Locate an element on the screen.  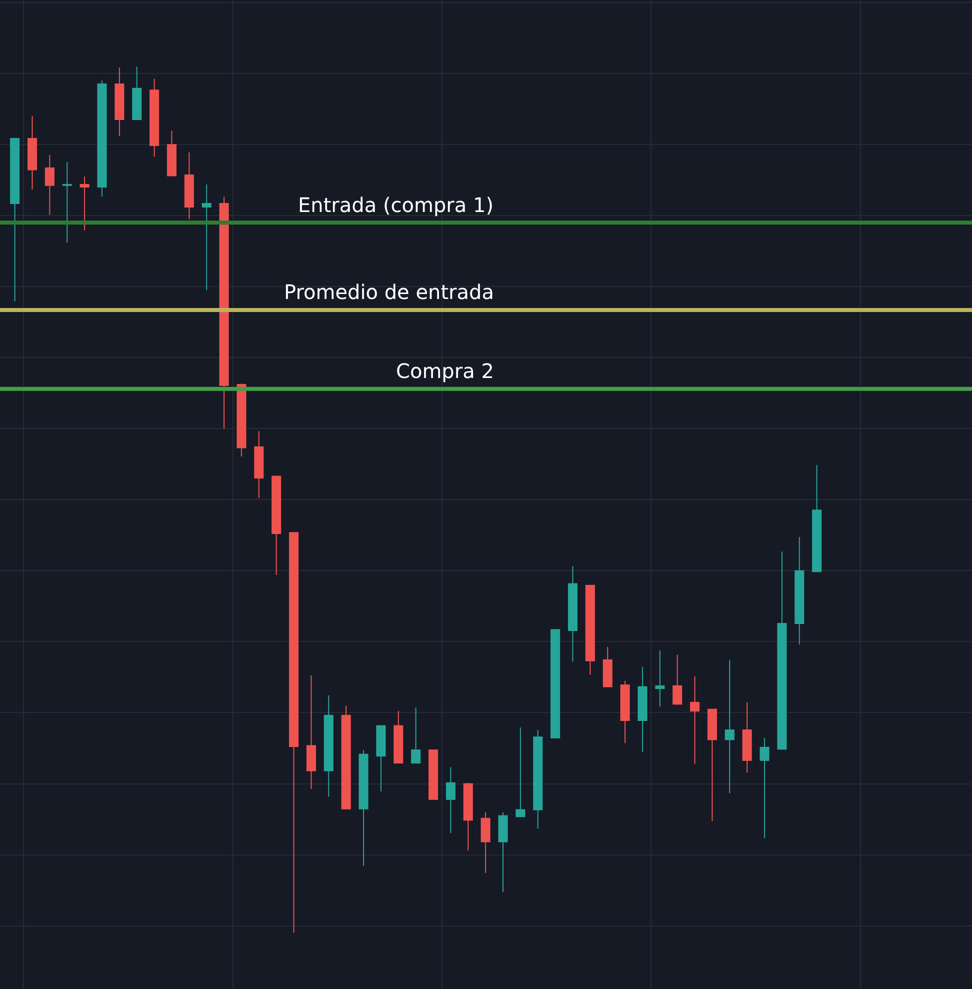
ref-line-label: Compra 2 is located at coordinates (445, 371).